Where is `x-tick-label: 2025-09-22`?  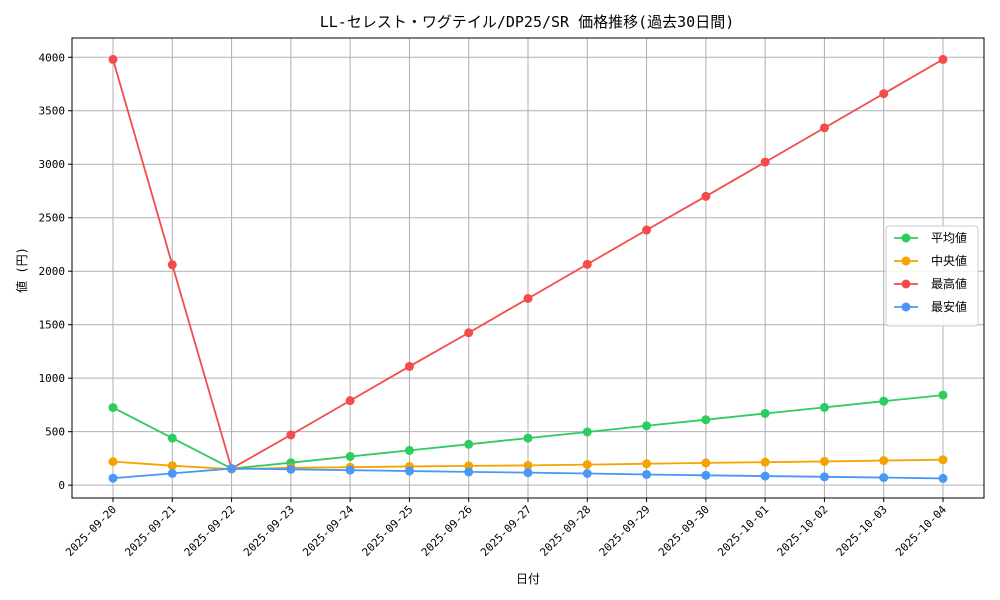
x-tick-label: 2025-09-22 is located at coordinates (210, 531).